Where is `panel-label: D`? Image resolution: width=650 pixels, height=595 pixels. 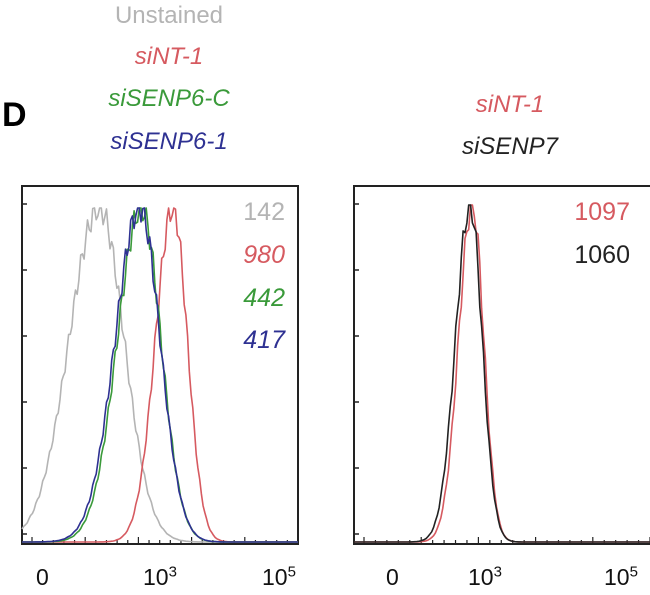
panel-label: D is located at coordinates (14, 115).